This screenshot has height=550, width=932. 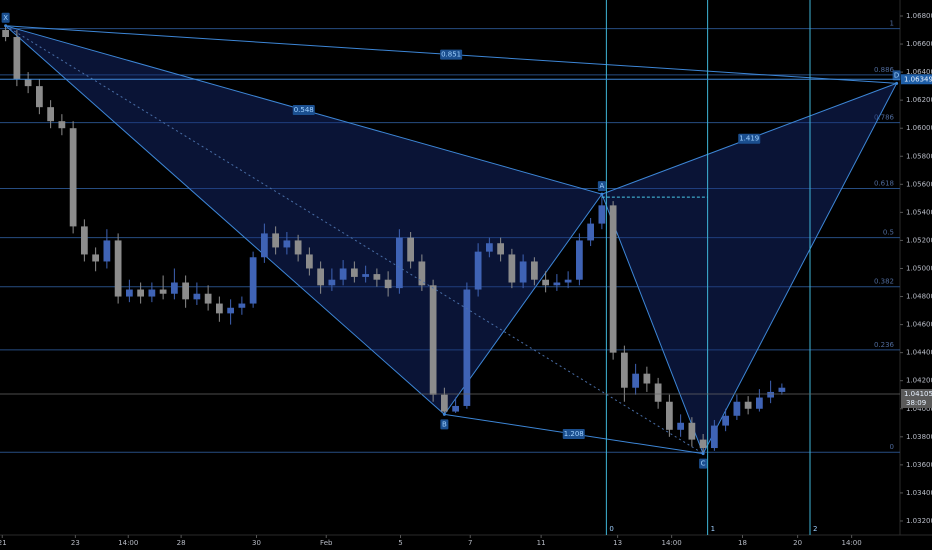 I want to click on fib-label: 0.786, so click(x=884, y=118).